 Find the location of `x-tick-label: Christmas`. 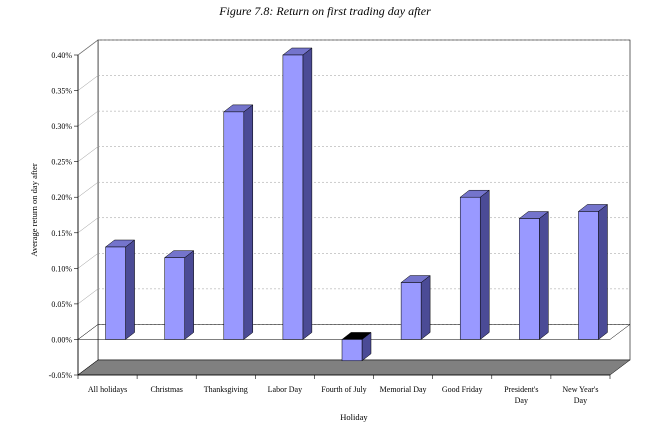

x-tick-label: Christmas is located at coordinates (166, 389).